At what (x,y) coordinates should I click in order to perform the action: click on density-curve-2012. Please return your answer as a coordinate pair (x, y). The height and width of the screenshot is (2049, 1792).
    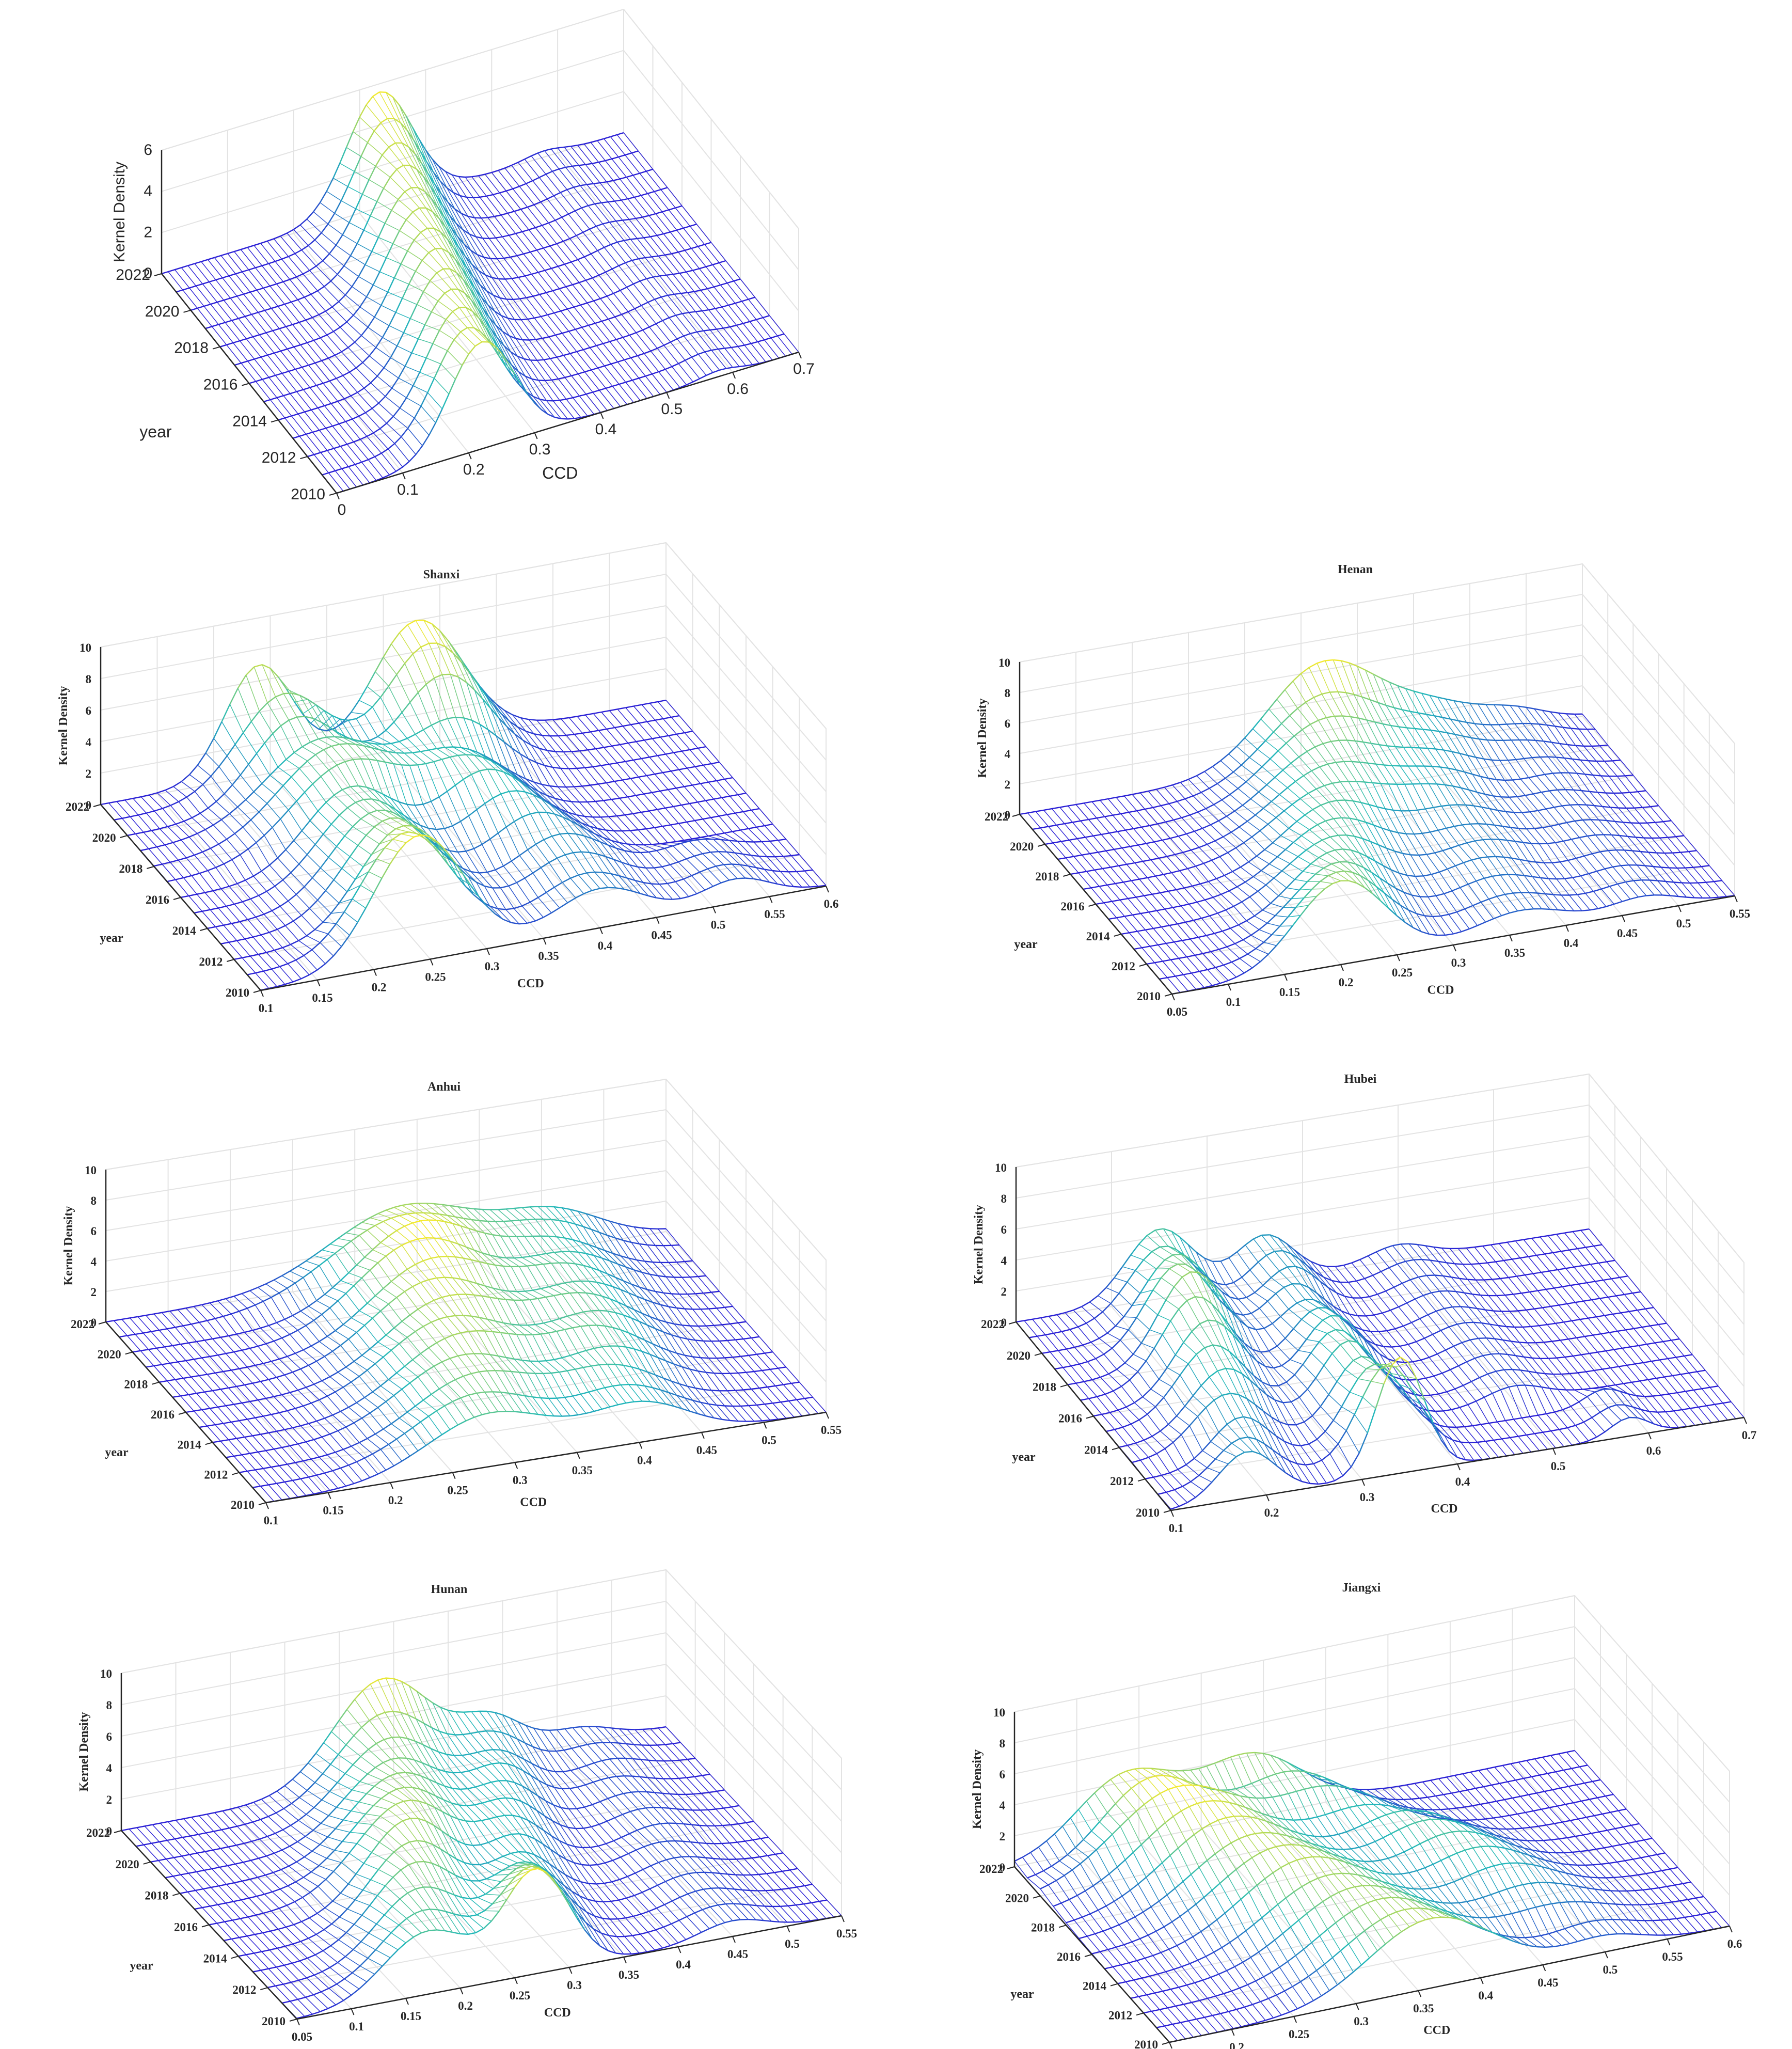
    Looking at the image, I should click on (238, 958).